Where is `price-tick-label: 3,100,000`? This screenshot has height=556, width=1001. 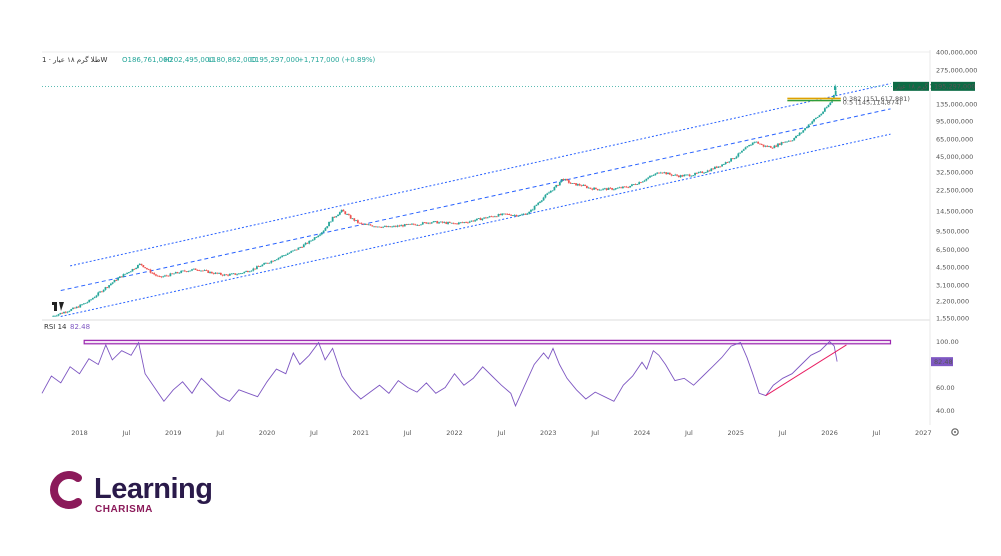
price-tick-label: 3,100,000 is located at coordinates (952, 285).